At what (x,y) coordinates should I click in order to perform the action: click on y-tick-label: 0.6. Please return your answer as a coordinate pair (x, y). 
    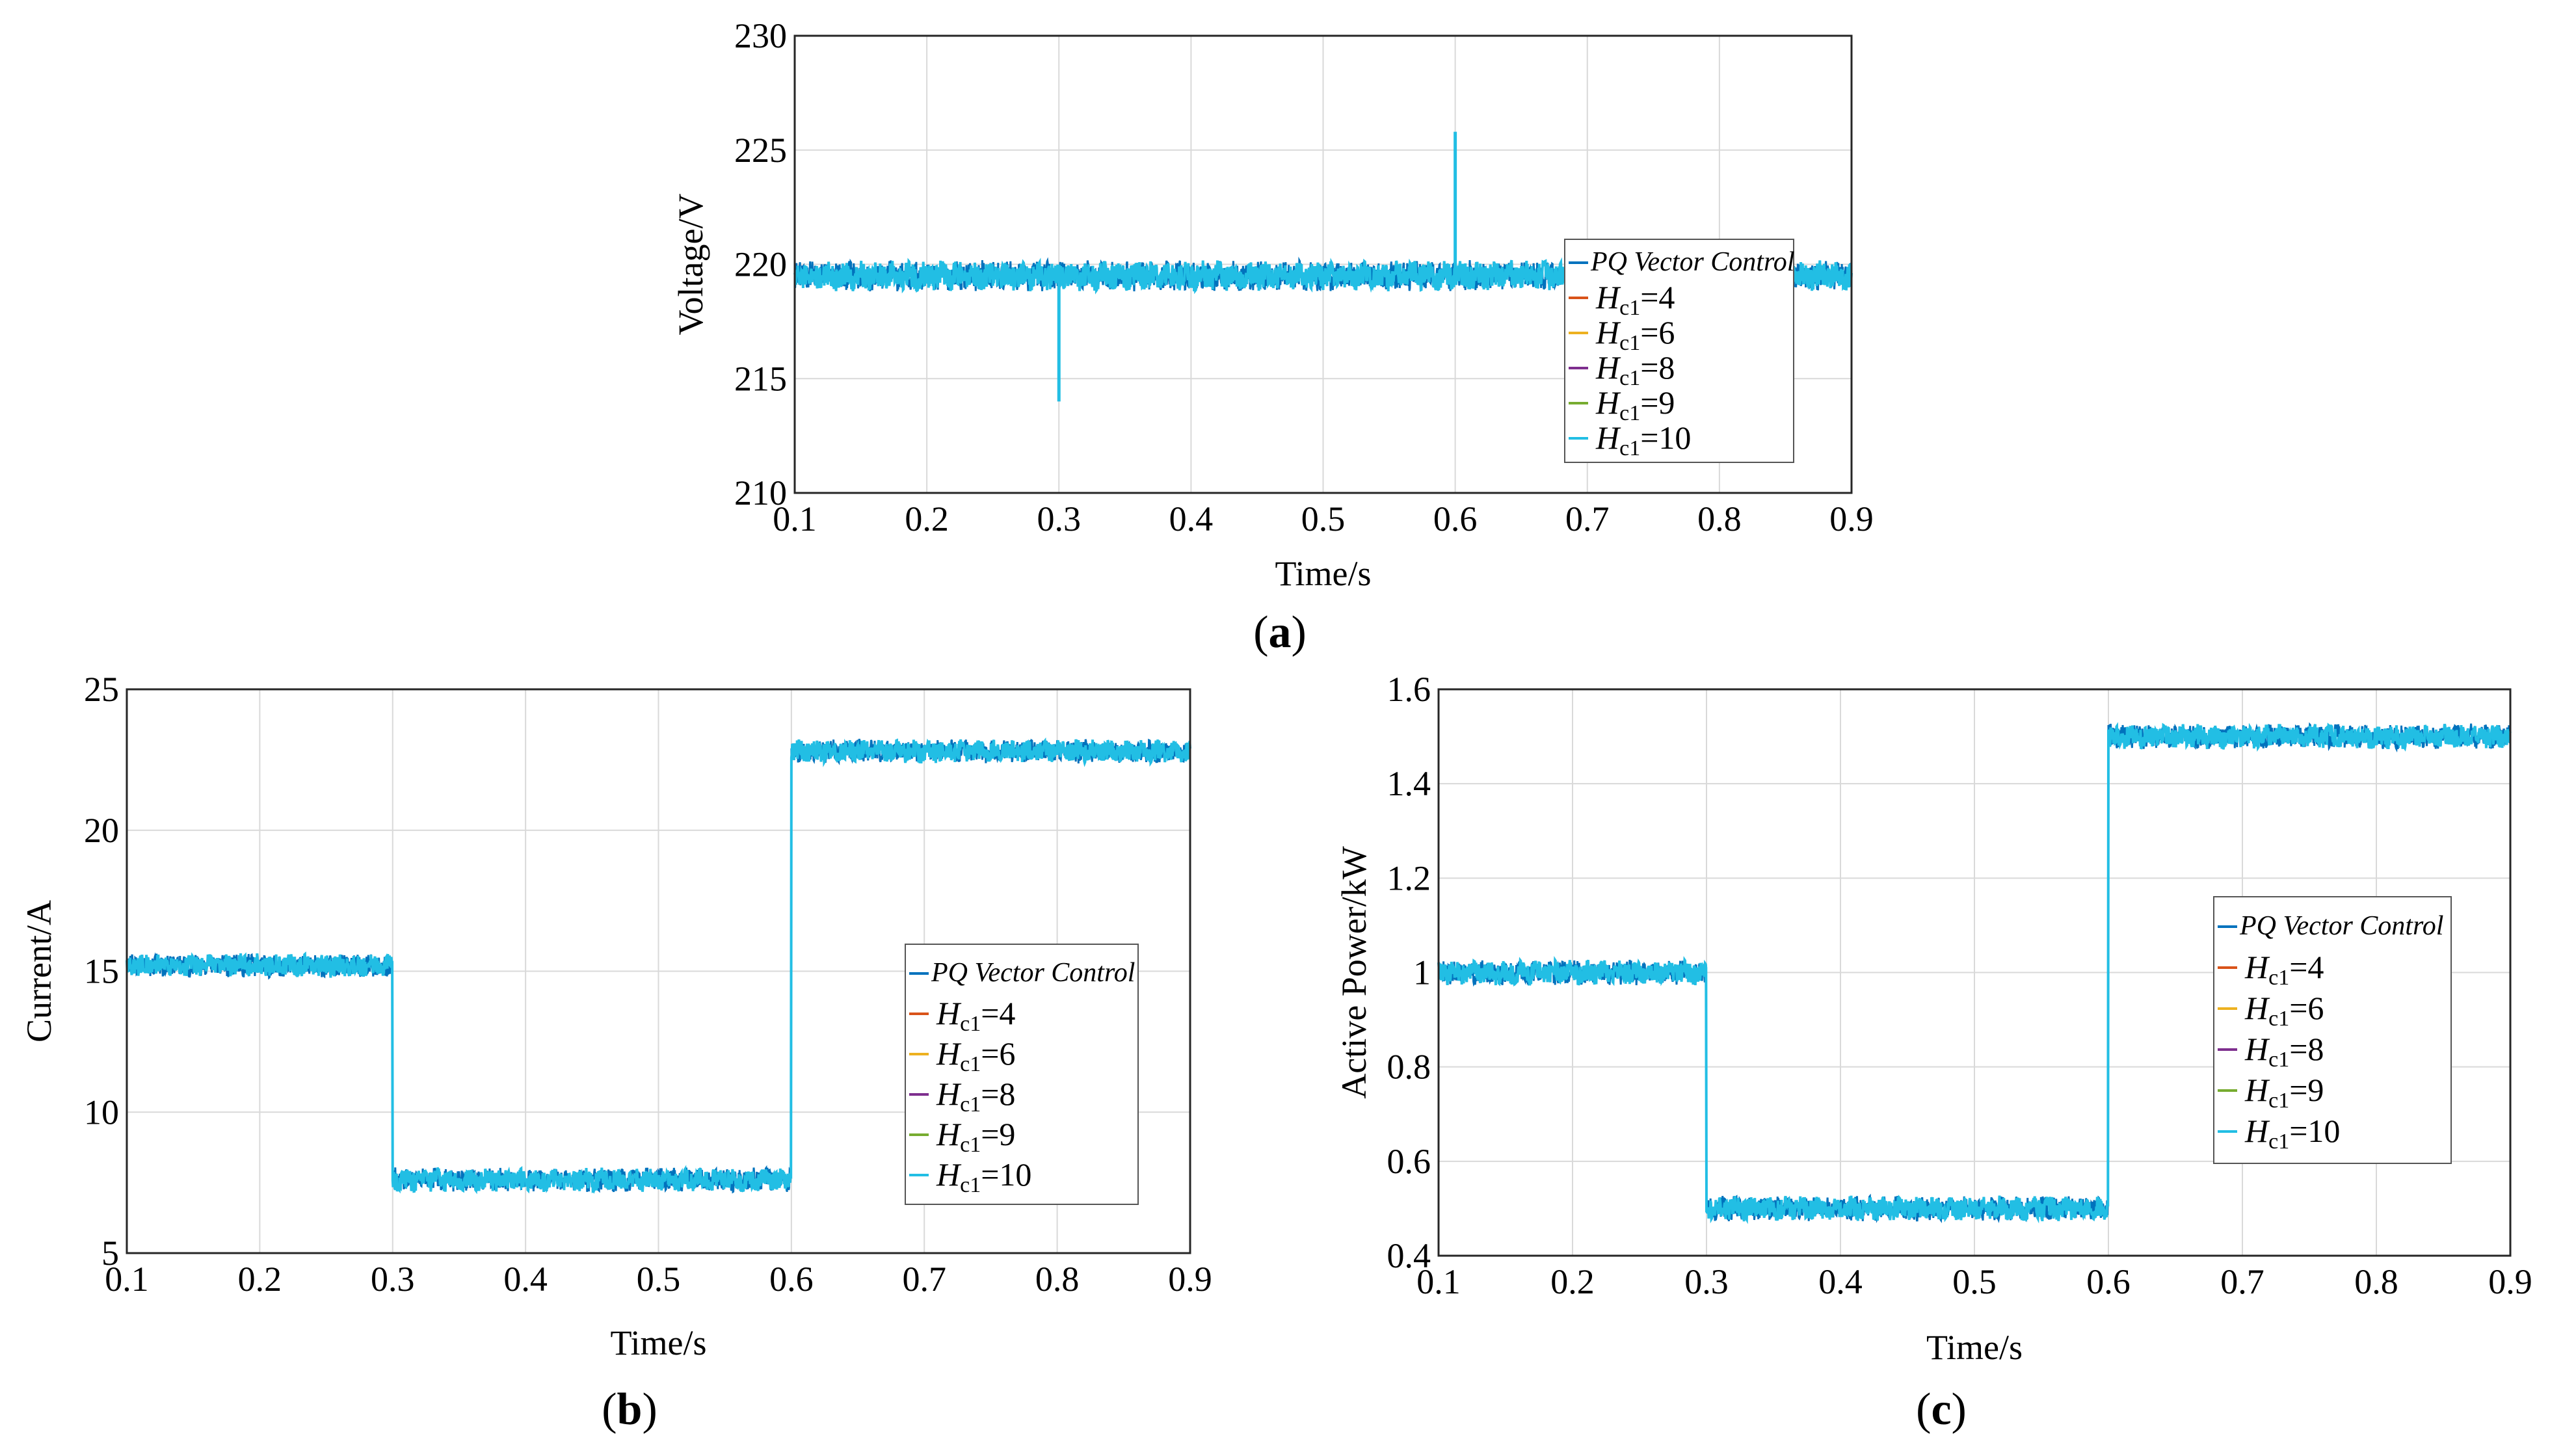
    Looking at the image, I should click on (1409, 1161).